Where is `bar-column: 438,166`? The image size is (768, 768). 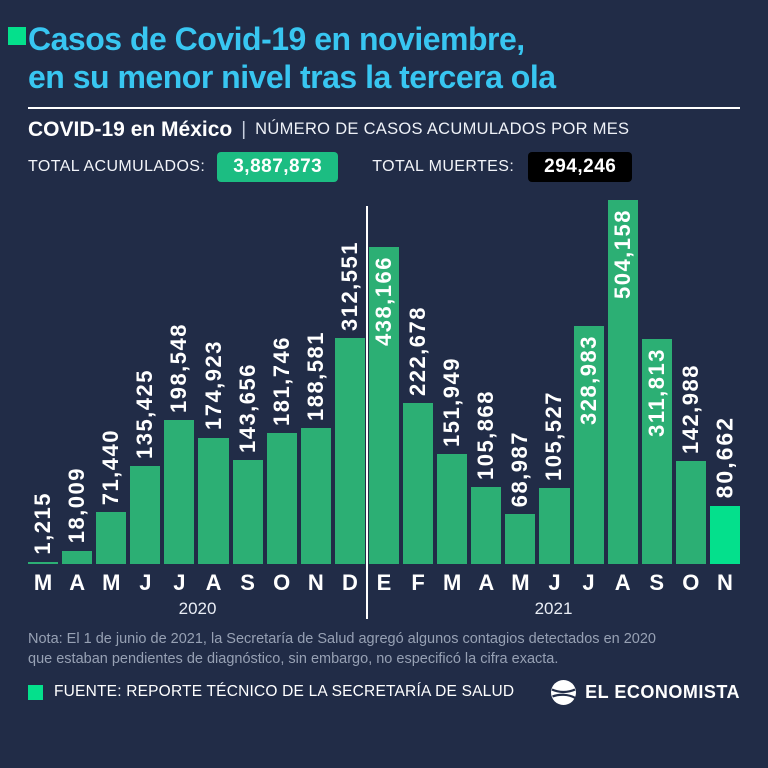
bar-column: 438,166 is located at coordinates (384, 378).